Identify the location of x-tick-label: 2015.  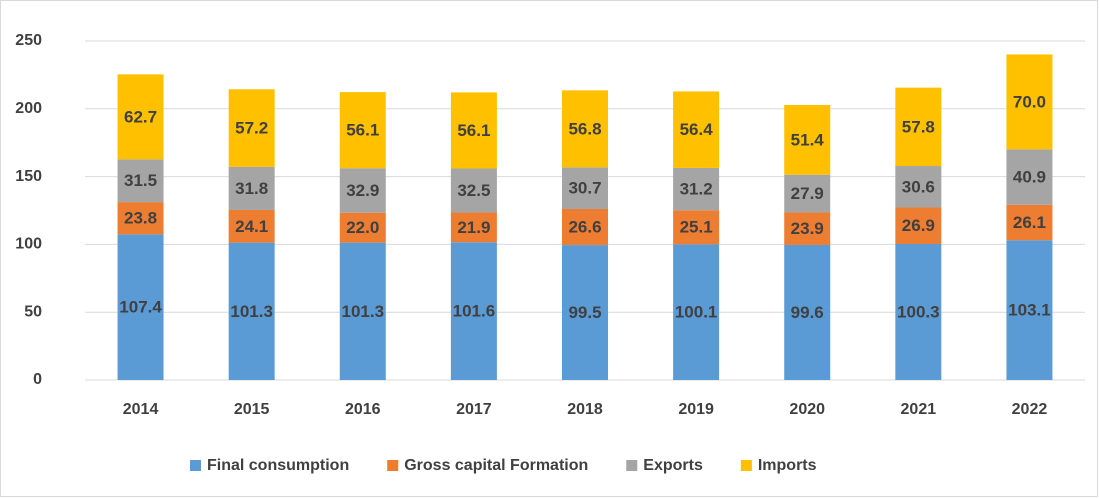
(252, 409).